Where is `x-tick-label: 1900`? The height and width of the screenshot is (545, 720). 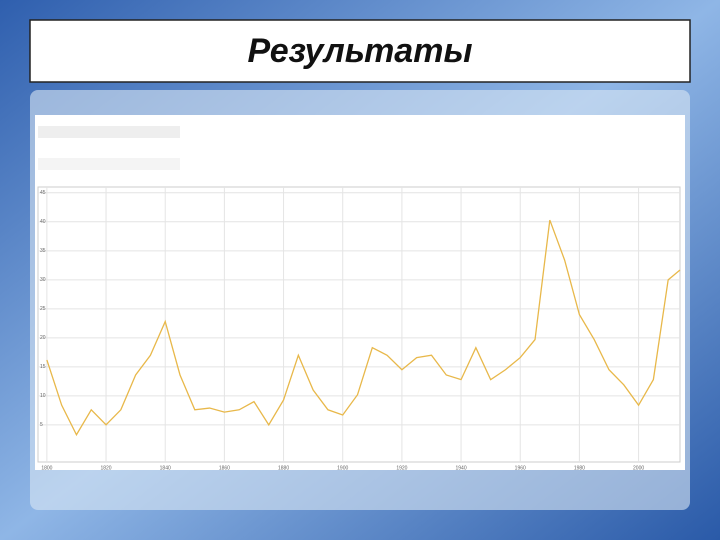 x-tick-label: 1900 is located at coordinates (342, 468).